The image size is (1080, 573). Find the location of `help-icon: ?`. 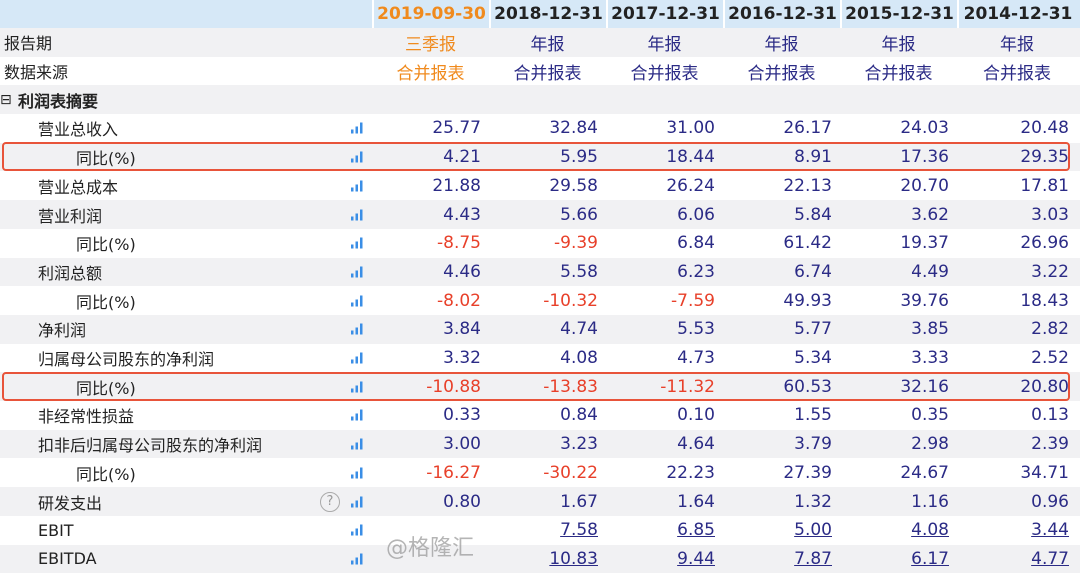

help-icon: ? is located at coordinates (330, 501).